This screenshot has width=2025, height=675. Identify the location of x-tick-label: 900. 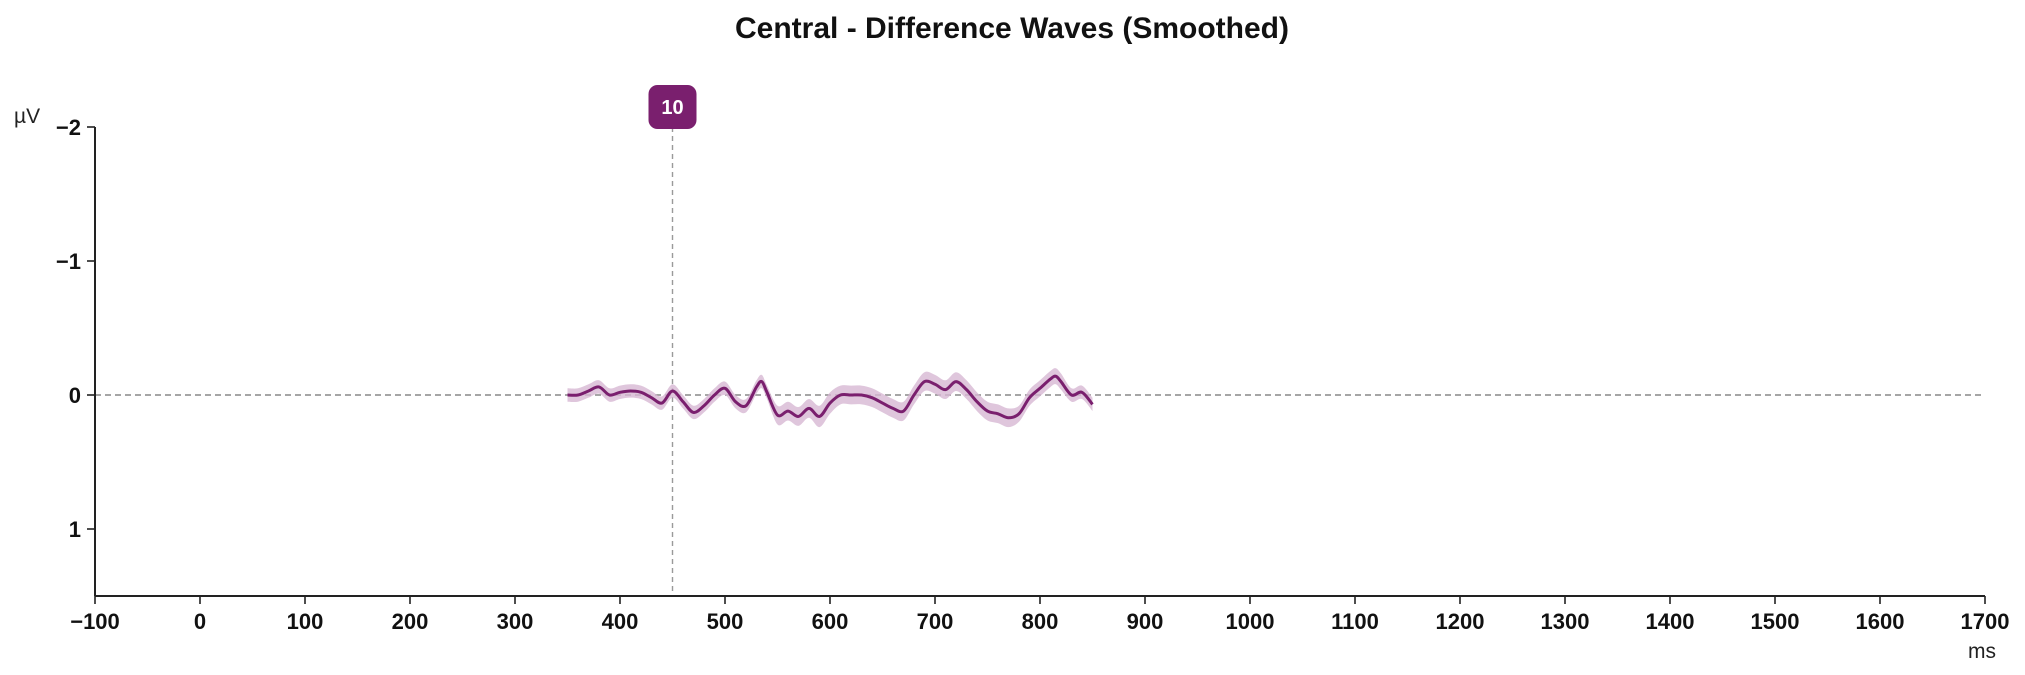
(1145, 621).